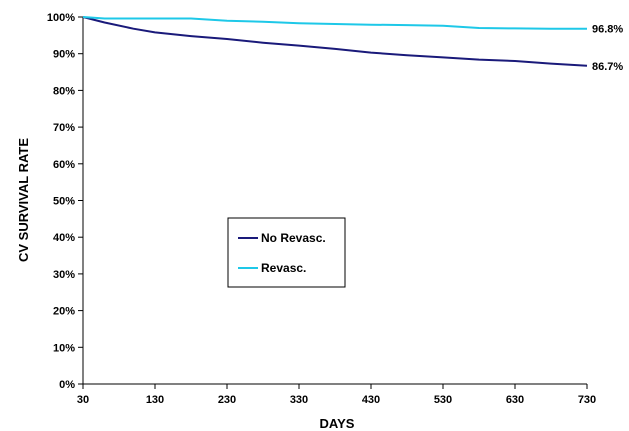 The image size is (629, 431). Describe the element at coordinates (64, 275) in the screenshot. I see `y-tick-label: 30%` at that location.